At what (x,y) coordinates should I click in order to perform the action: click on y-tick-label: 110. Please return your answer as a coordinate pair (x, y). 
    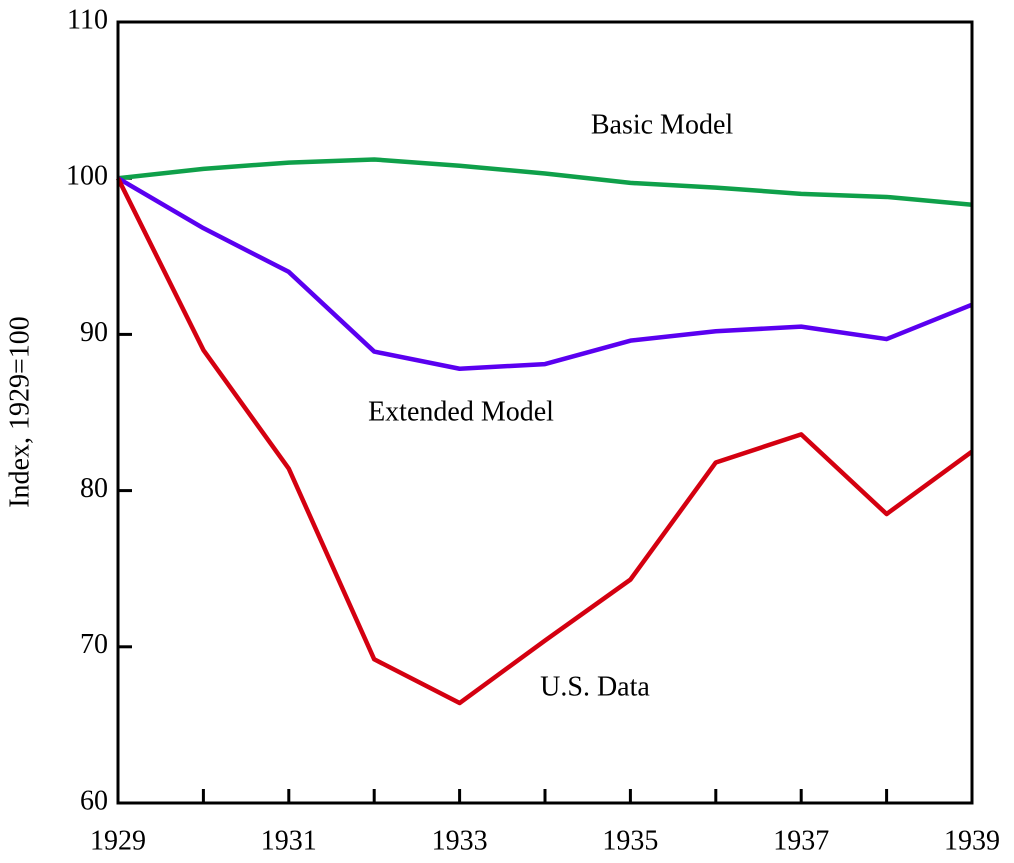
    Looking at the image, I should click on (87, 19).